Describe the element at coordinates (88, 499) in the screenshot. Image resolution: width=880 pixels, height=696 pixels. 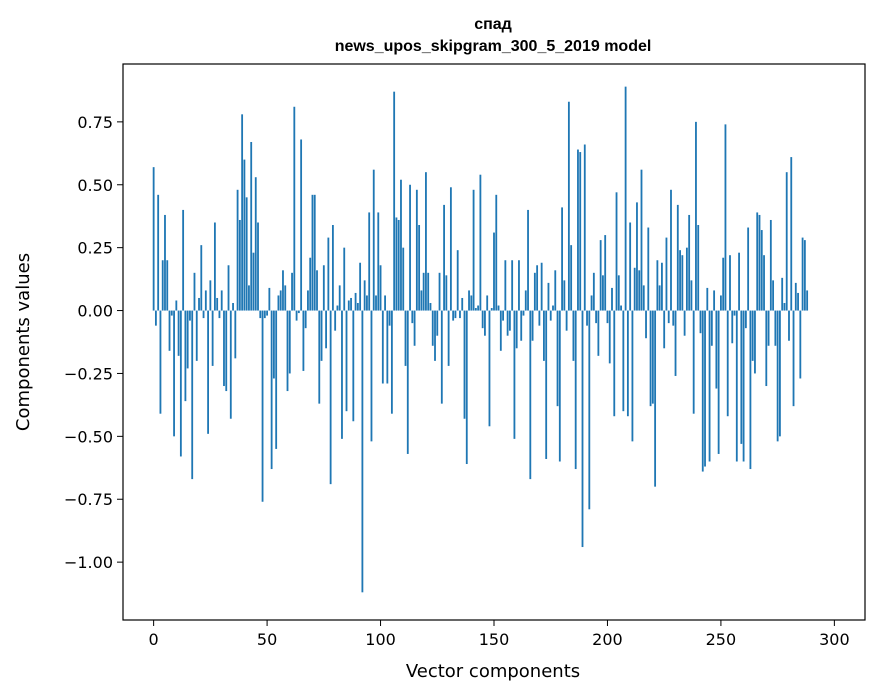
I see `y-tick-label: −0.75` at that location.